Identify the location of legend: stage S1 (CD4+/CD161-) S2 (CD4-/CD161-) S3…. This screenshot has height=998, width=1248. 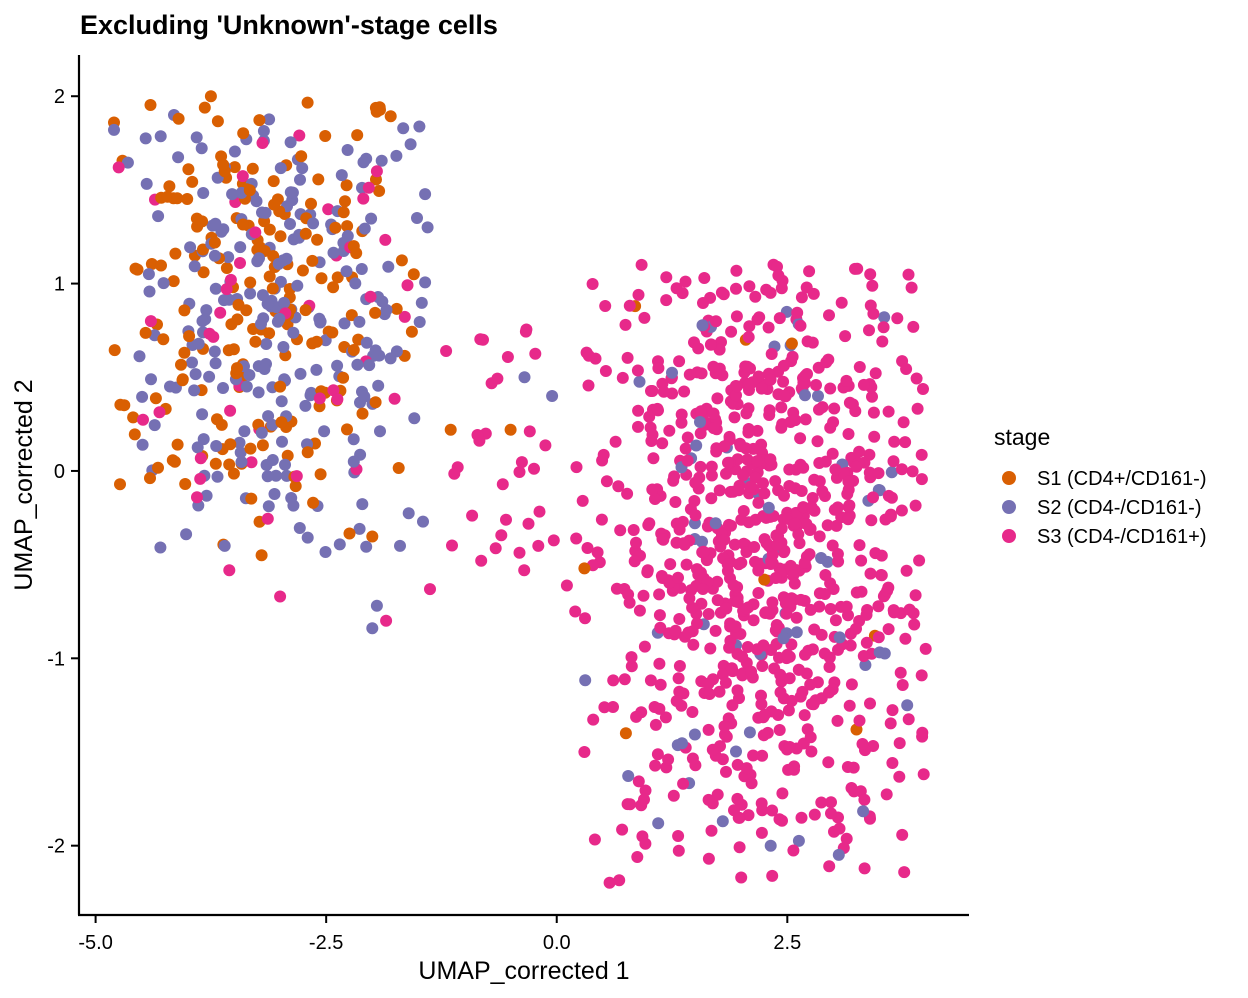
(1100, 486).